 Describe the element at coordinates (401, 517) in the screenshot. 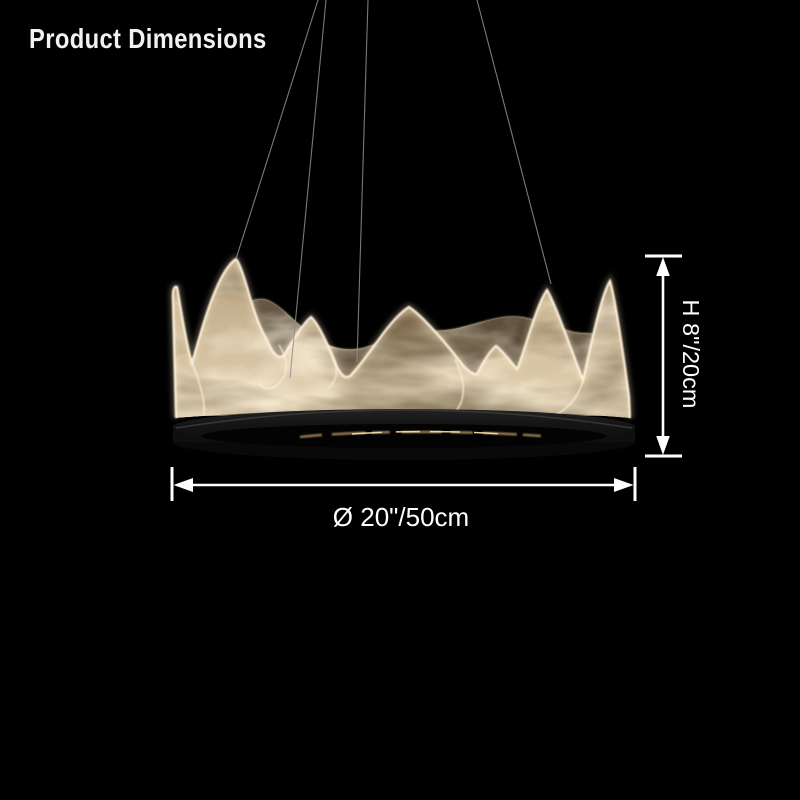

I see `diameter-dimension-label: Ø 20"/50cm` at that location.